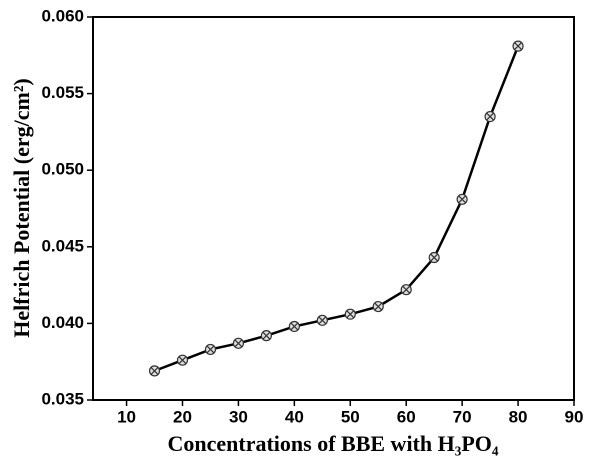 The image size is (590, 464). What do you see at coordinates (62, 398) in the screenshot?
I see `y-tick-label: 0.035` at bounding box center [62, 398].